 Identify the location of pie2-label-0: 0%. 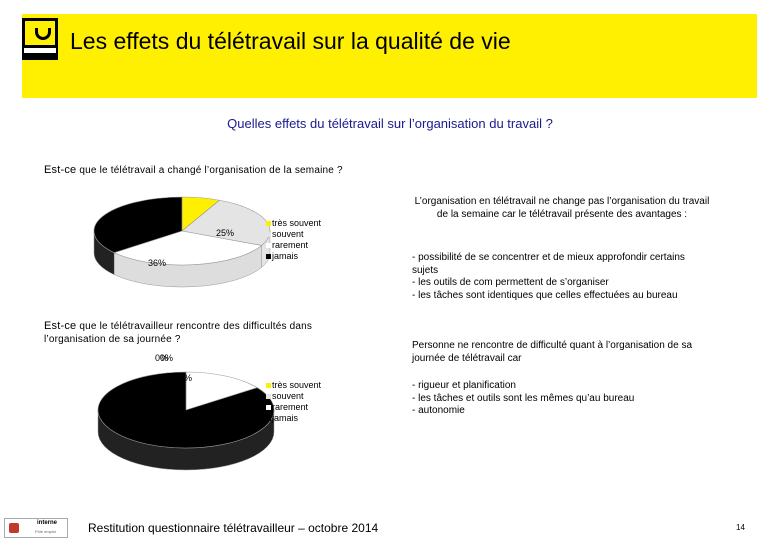
(162, 358).